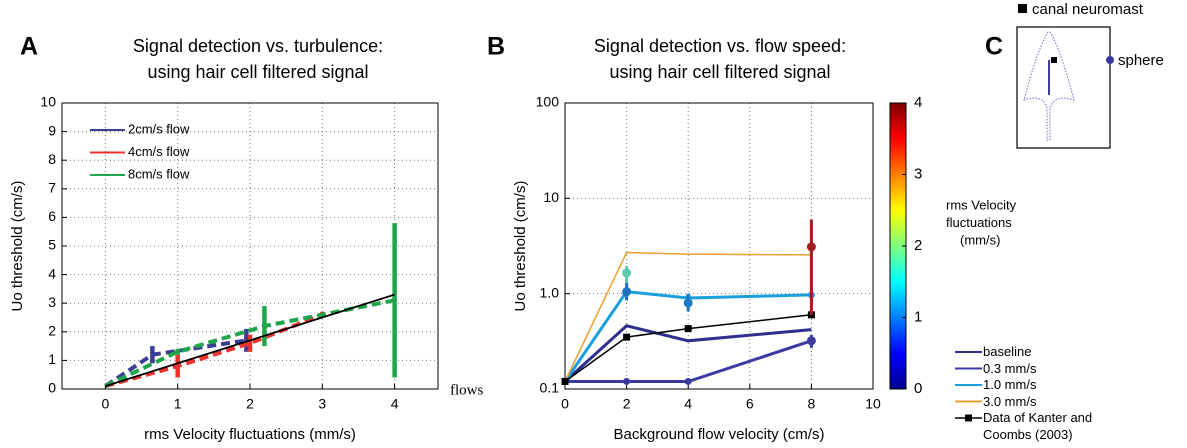  Describe the element at coordinates (720, 46) in the screenshot. I see `chart-title: Signal detection vs. flow speed:` at that location.